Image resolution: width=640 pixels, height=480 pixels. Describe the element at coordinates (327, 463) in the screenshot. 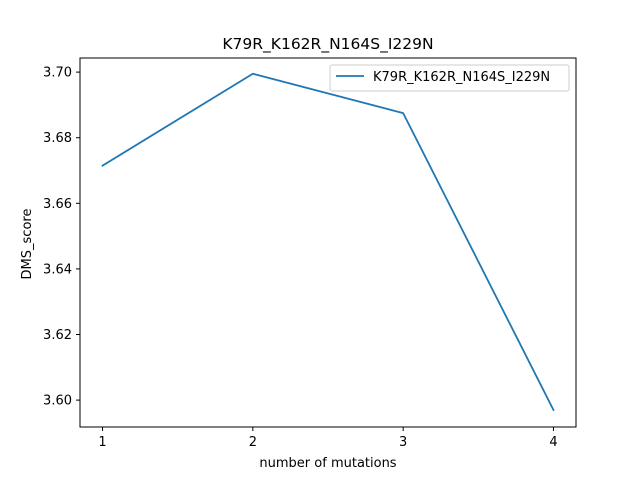

I see `x-axis-label: number of mutations` at that location.